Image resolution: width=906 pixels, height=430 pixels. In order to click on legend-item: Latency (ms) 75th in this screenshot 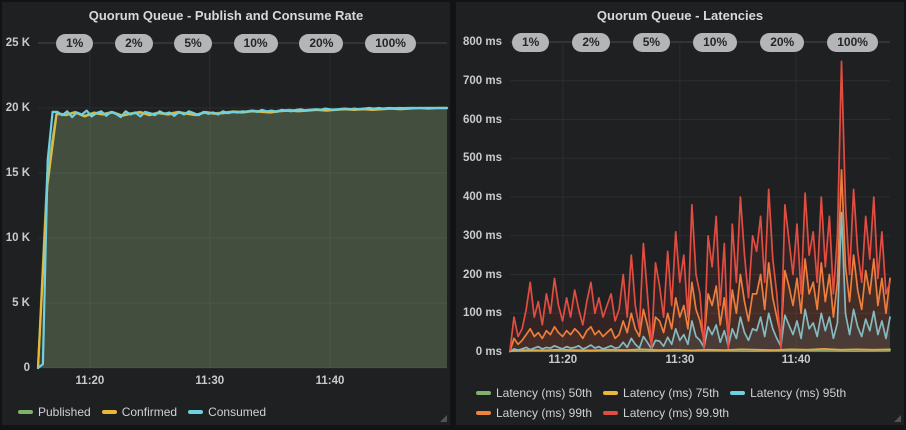, I will do `click(661, 393)`.